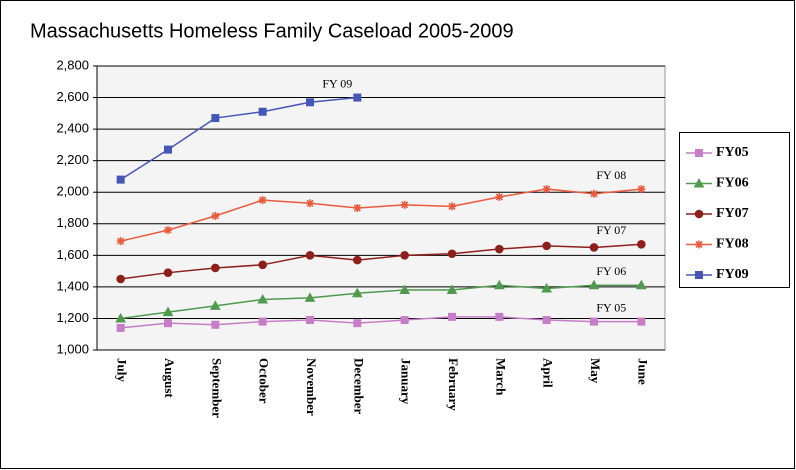  I want to click on x-tick-label: May, so click(595, 371).